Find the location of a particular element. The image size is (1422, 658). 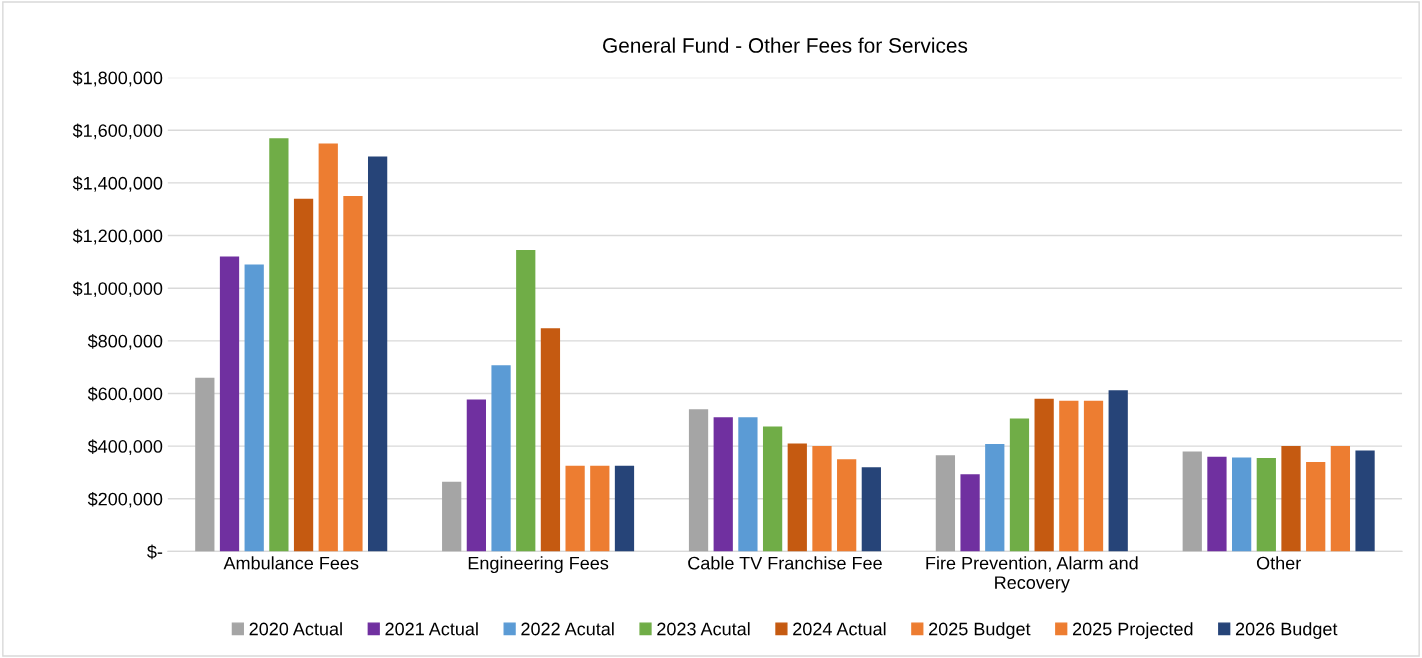

legend-label: 2025 Projected is located at coordinates (1132, 630).